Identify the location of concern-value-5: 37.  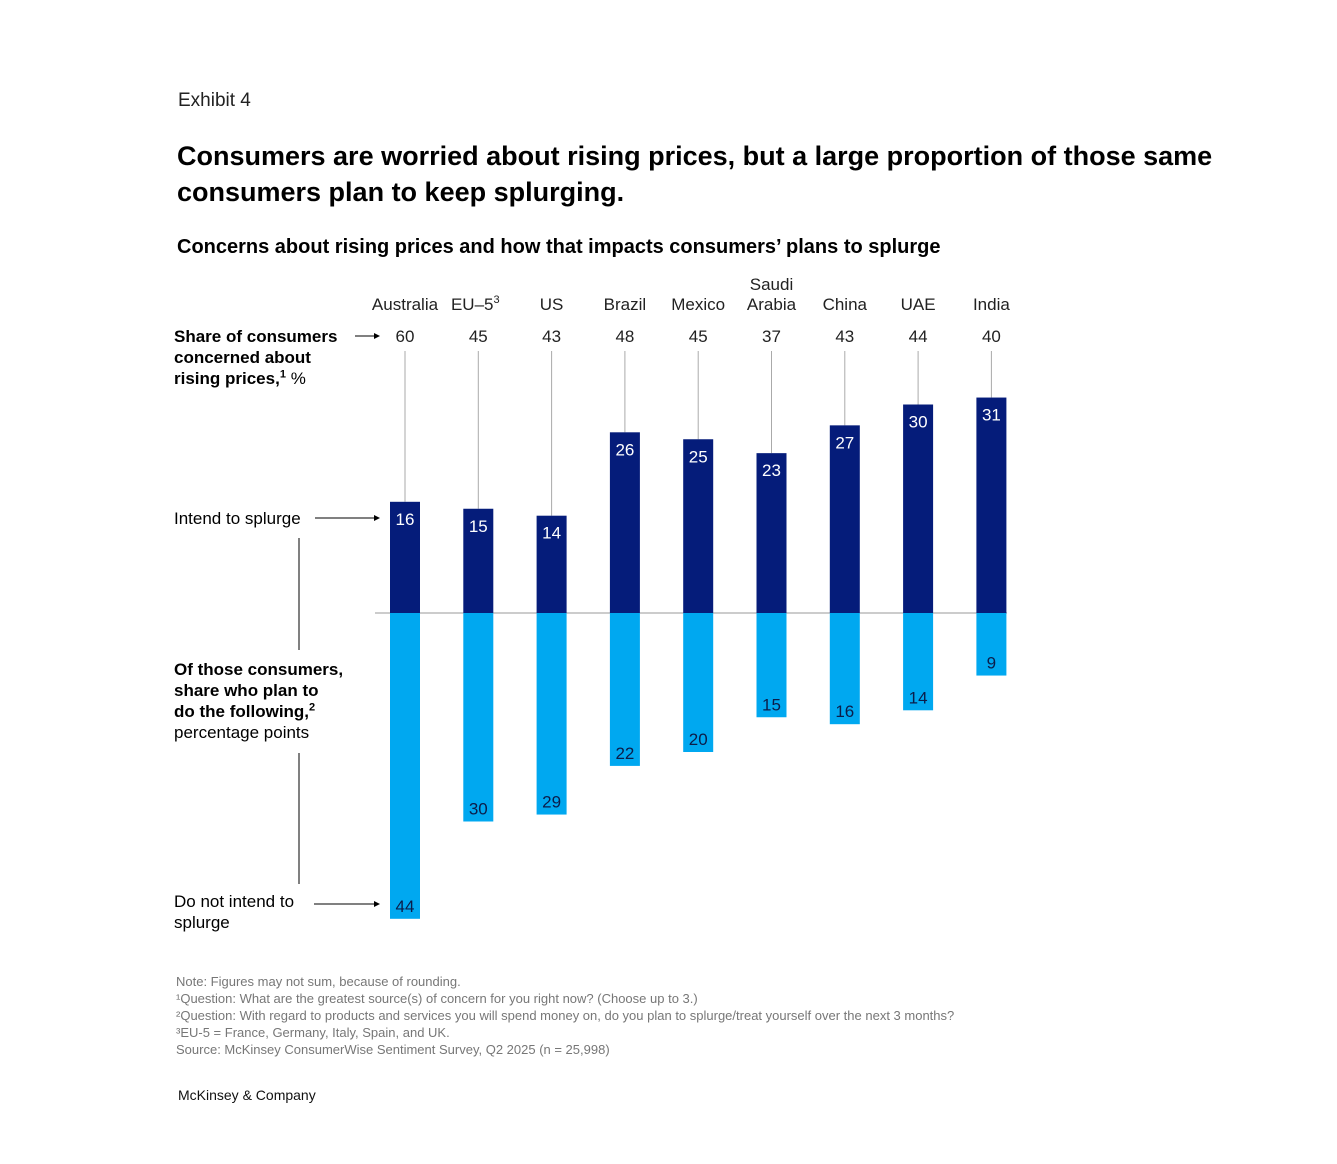
(771, 336).